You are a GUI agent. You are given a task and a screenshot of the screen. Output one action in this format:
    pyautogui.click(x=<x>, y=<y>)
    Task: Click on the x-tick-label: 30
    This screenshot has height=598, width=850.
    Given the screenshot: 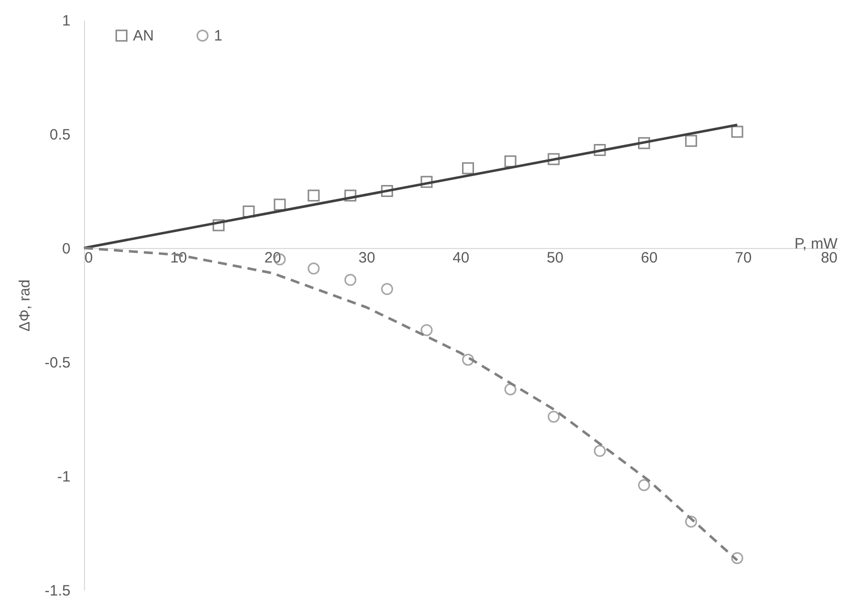 What is the action you would take?
    pyautogui.click(x=367, y=258)
    